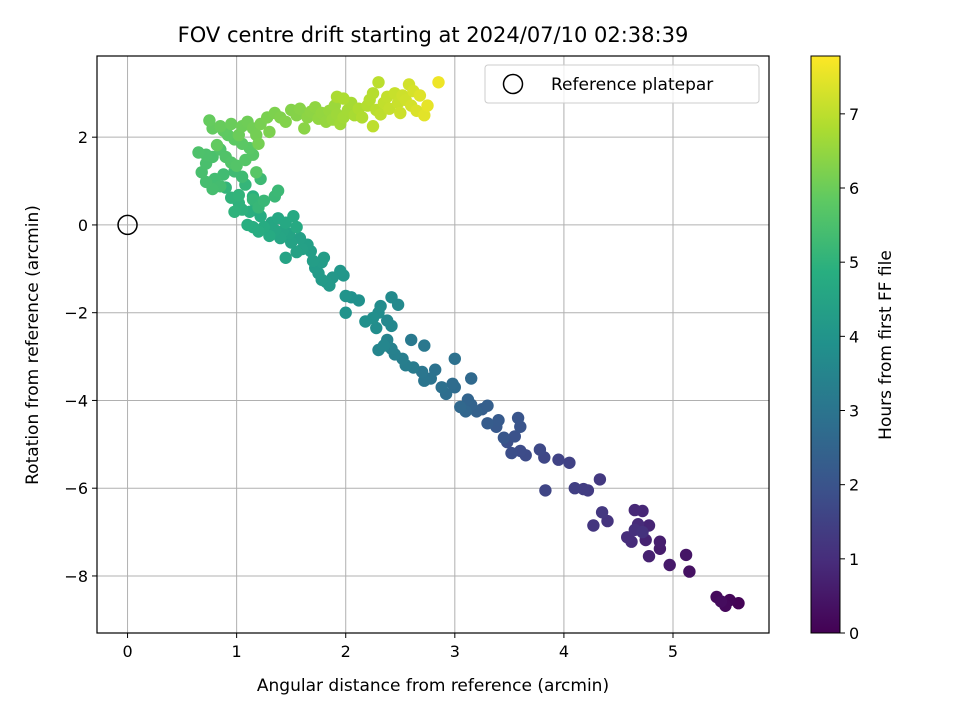 This screenshot has width=960, height=720. Describe the element at coordinates (564, 651) in the screenshot. I see `x-tick-label: 4` at that location.